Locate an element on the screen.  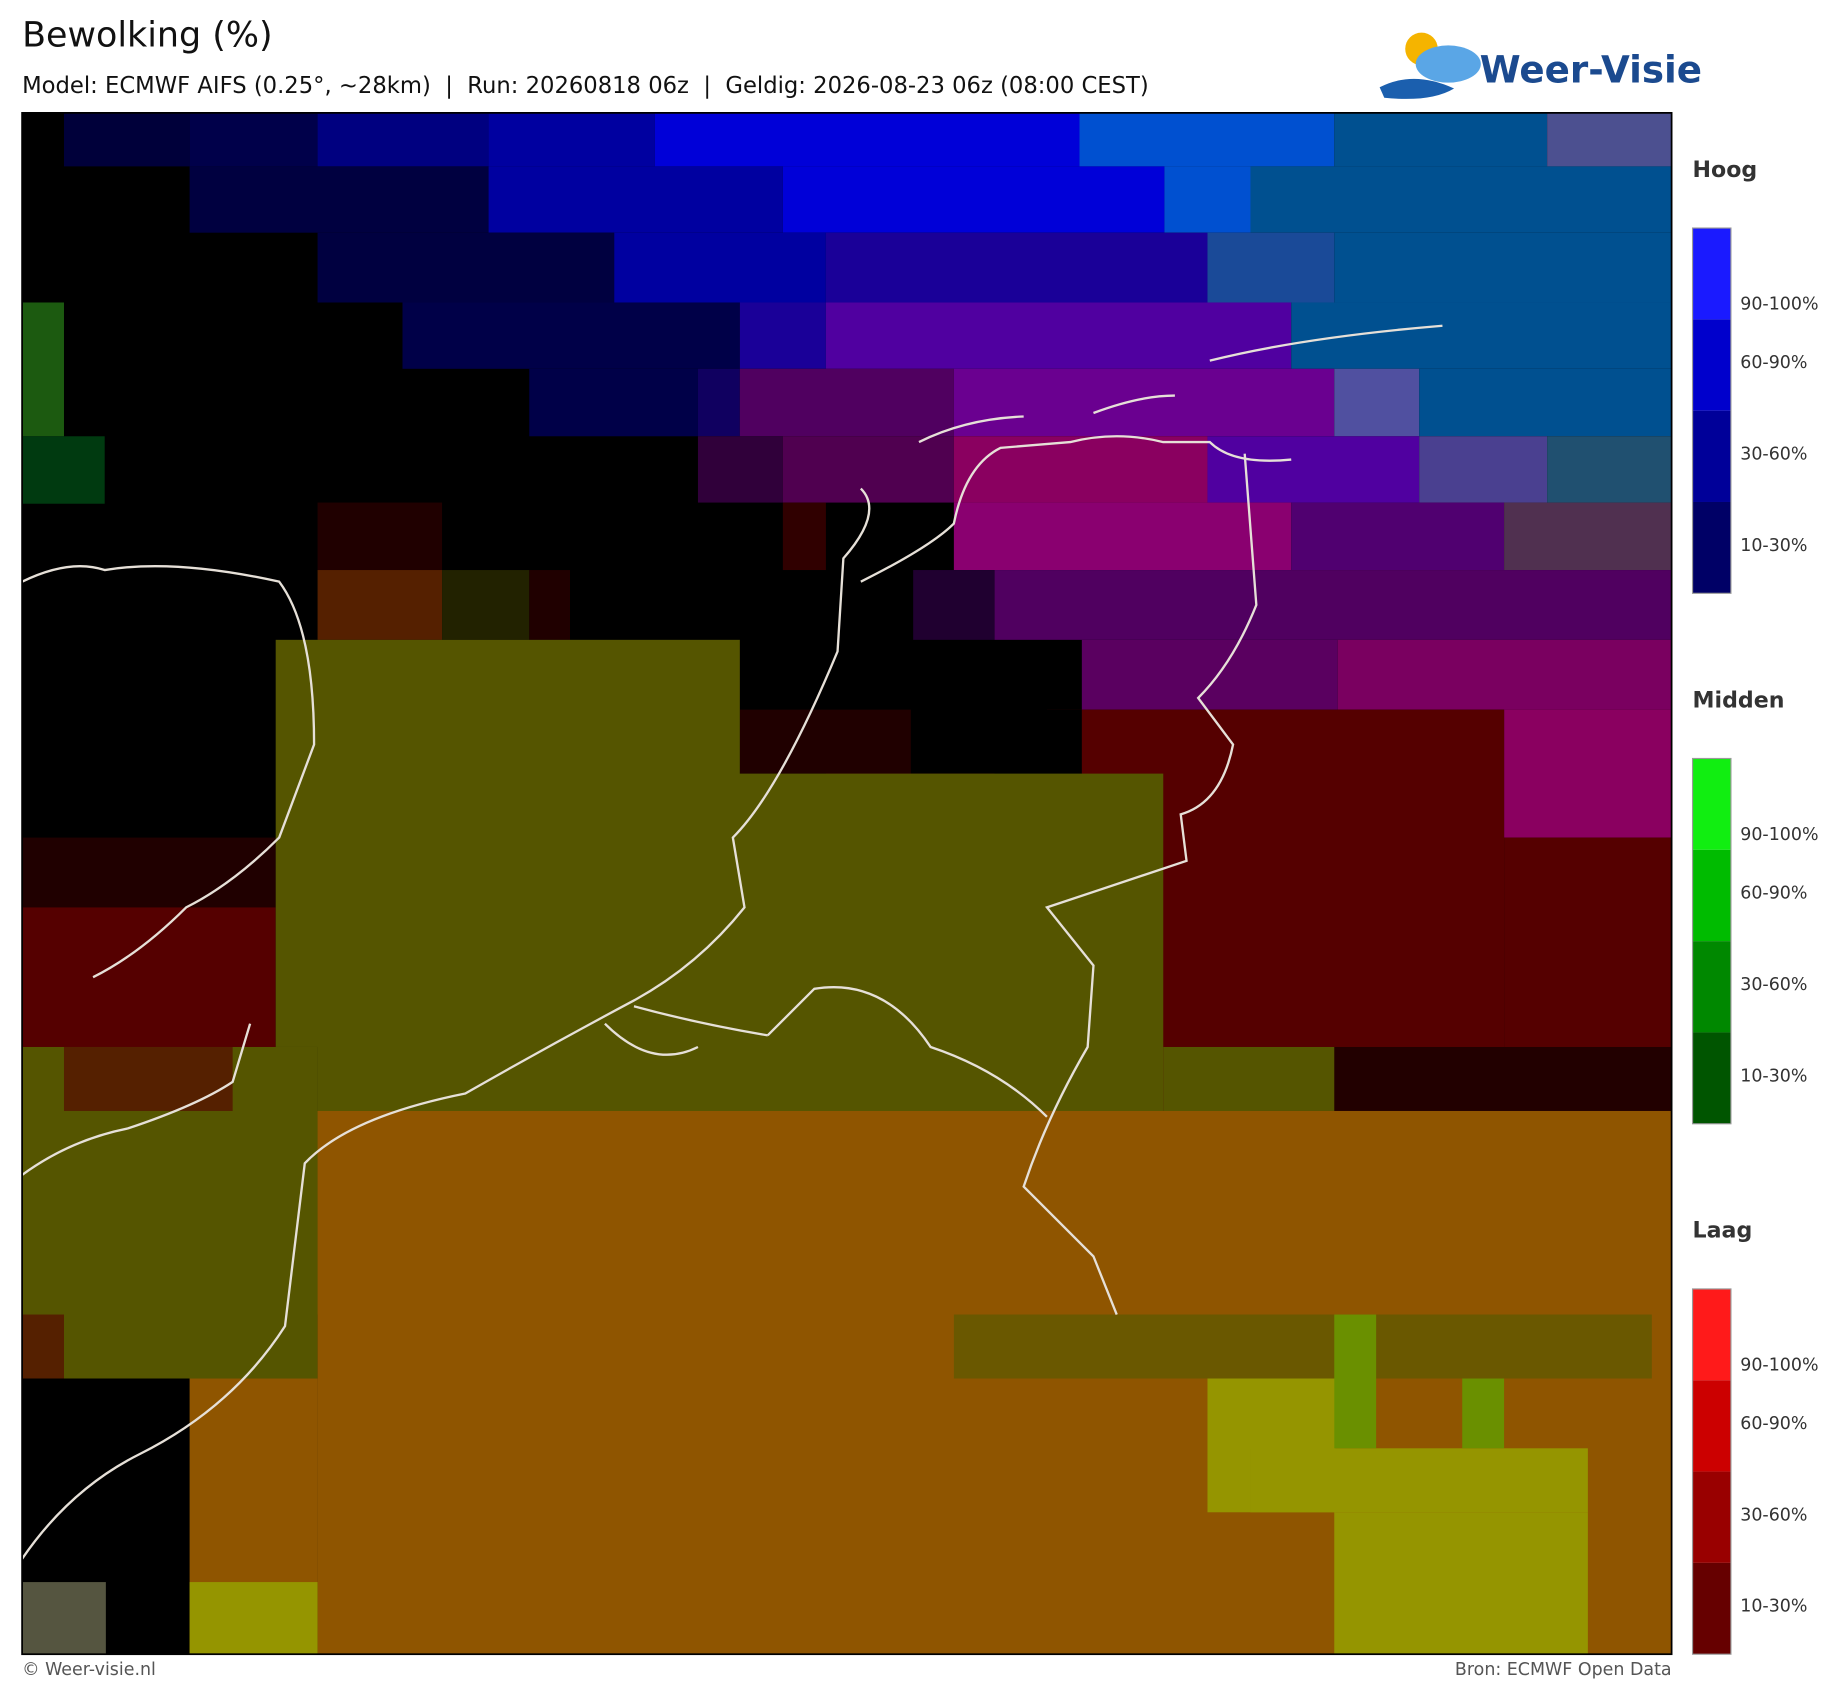
logo-cloud is located at coordinates (1448, 64).